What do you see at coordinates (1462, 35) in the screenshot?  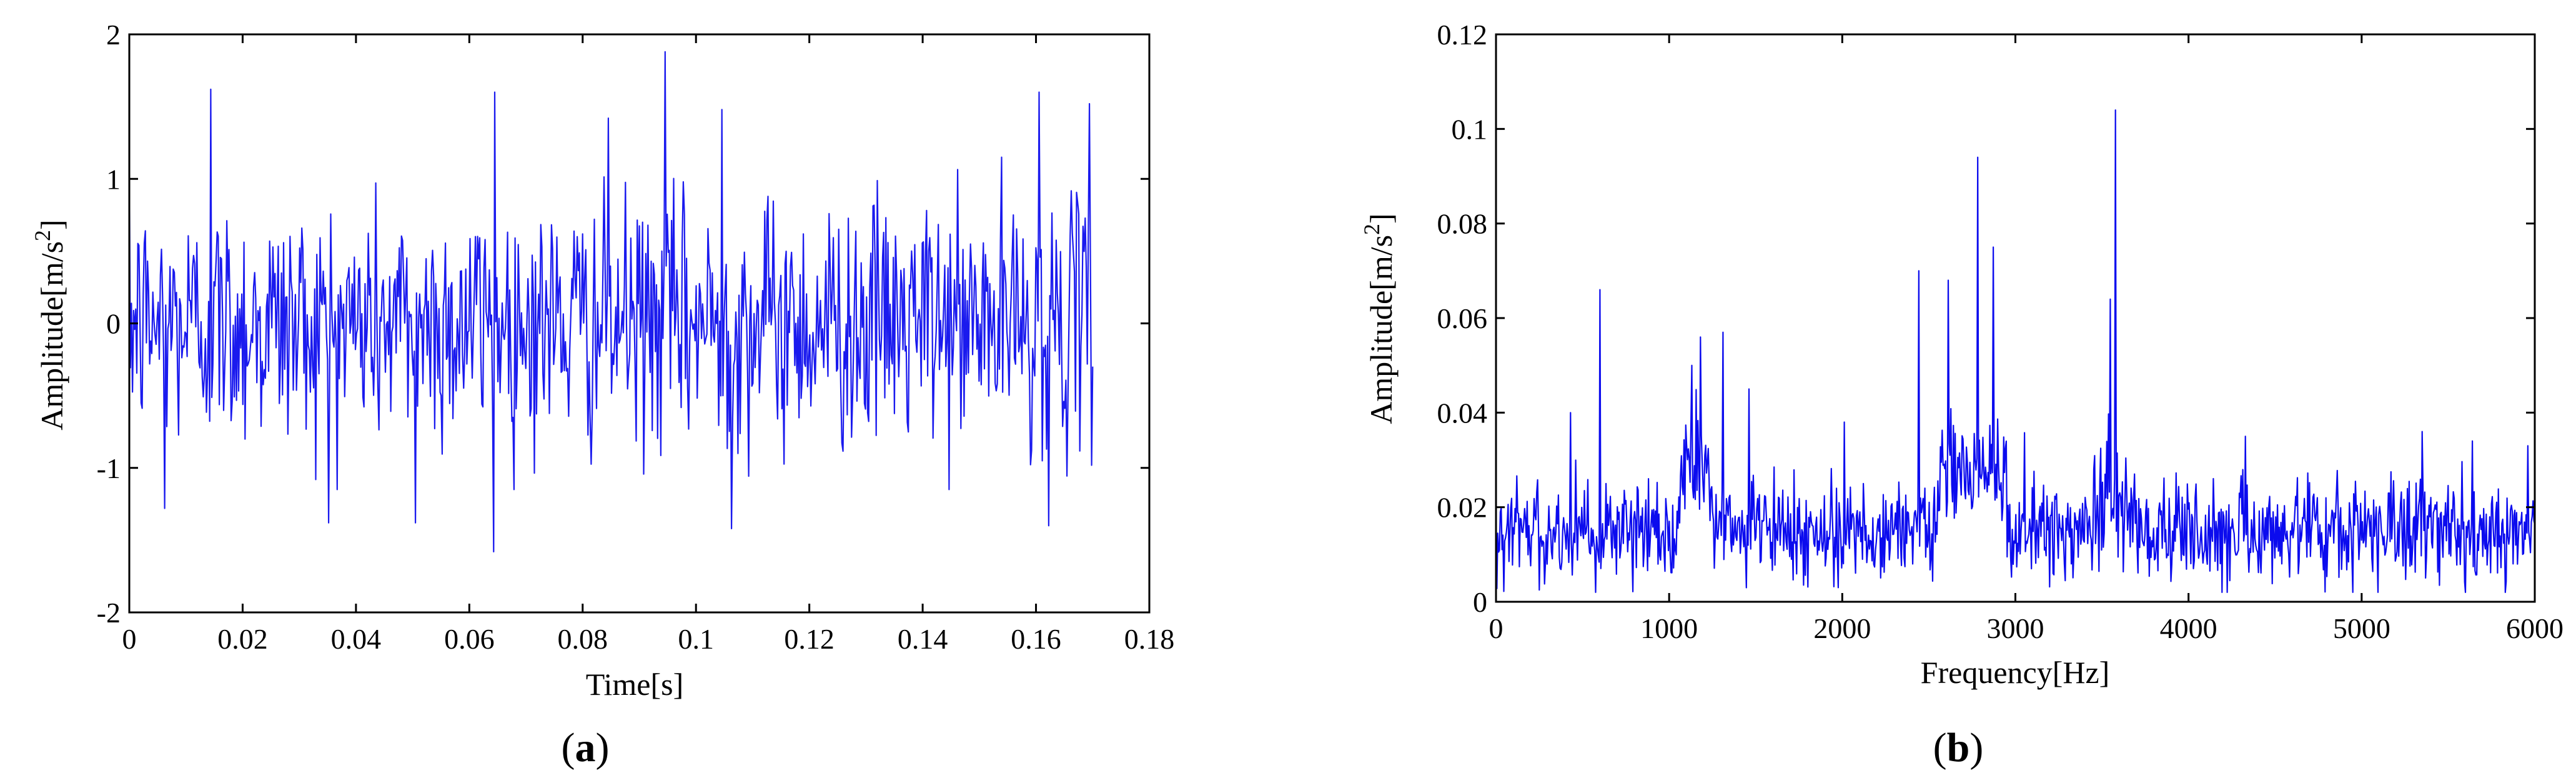 I see `chart-b-ytick-label-6: 0.12` at bounding box center [1462, 35].